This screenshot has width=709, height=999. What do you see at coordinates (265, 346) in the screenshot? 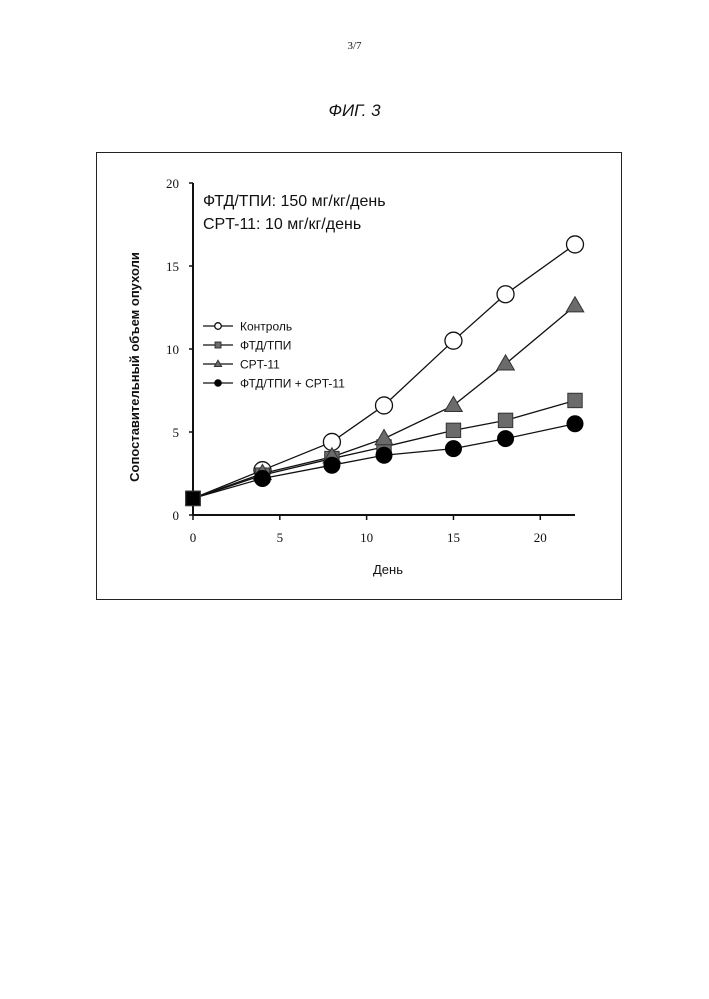
I see `legend-label: ФТД/ТПИ` at bounding box center [265, 346].